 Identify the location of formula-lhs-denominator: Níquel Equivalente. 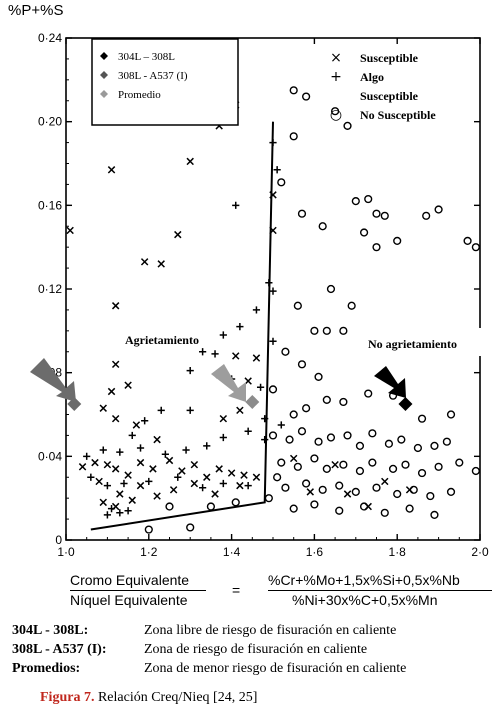
(129, 600).